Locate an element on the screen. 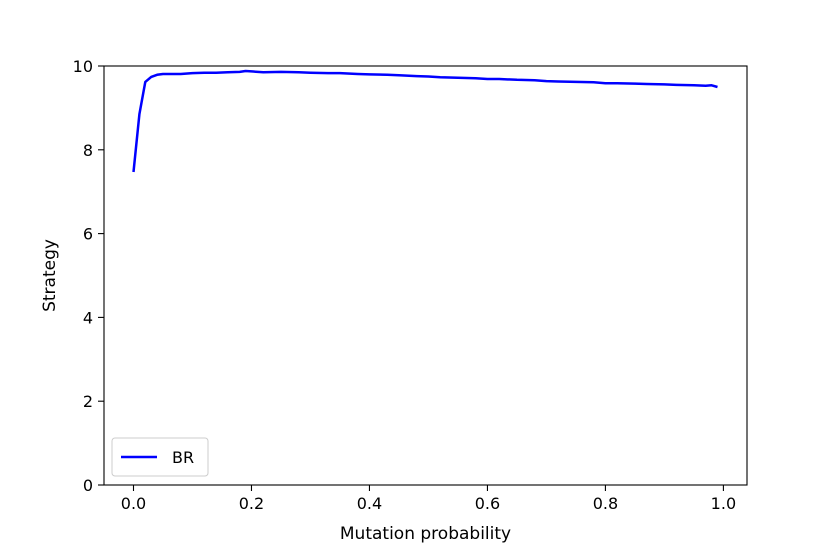 Image resolution: width=830 pixels, height=554 pixels. legend-box is located at coordinates (160, 457).